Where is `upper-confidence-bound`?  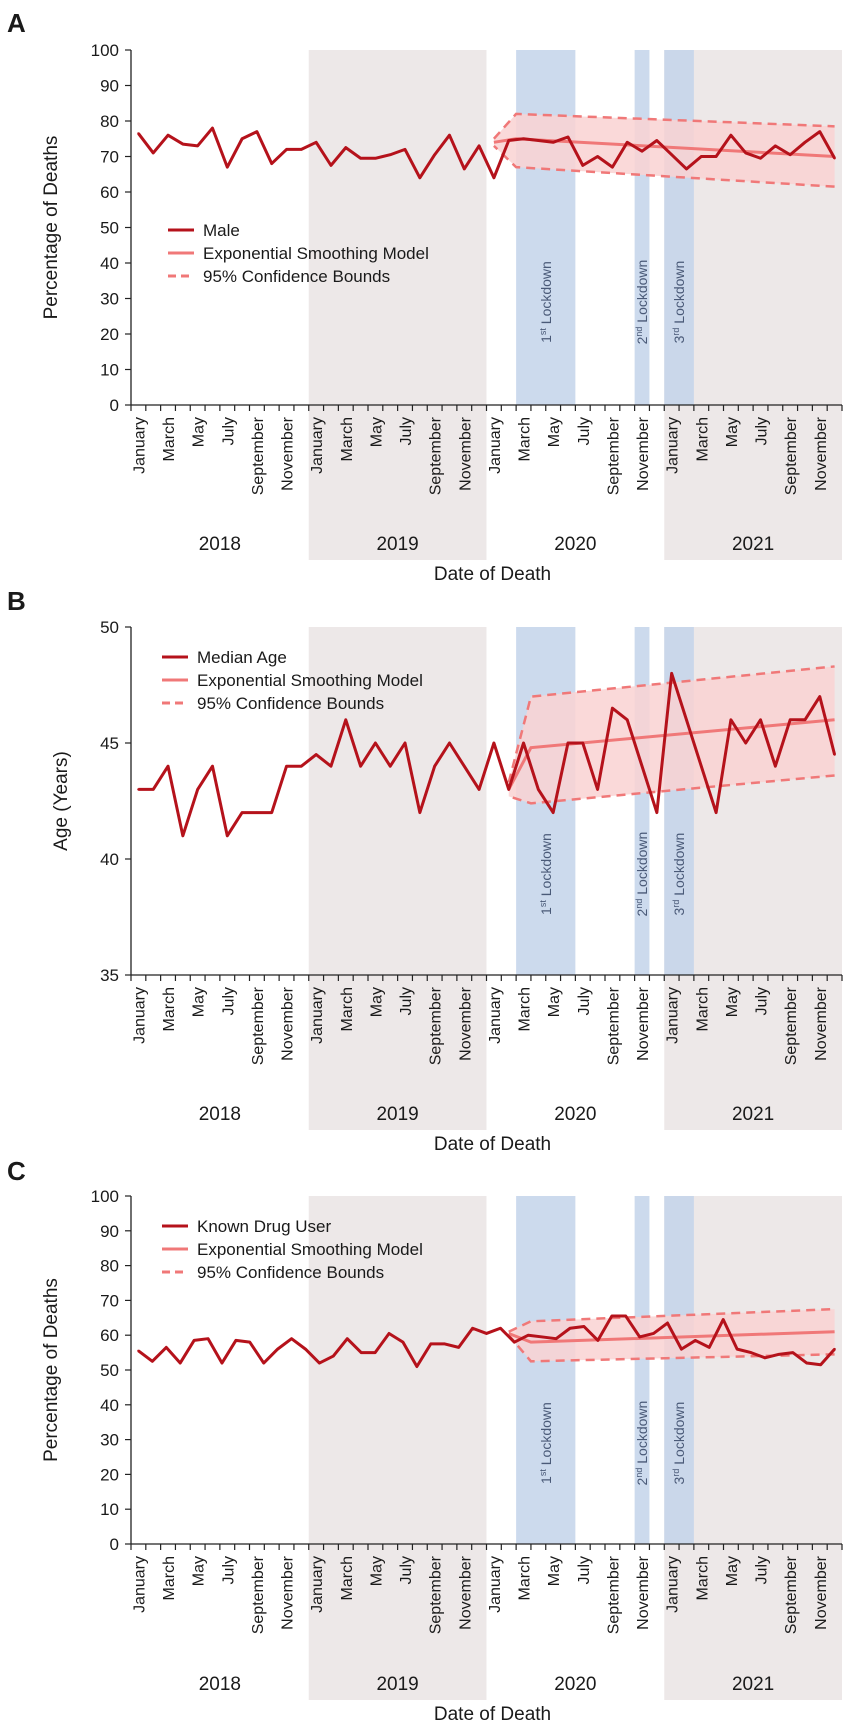
upper-confidence-bound is located at coordinates (663, 126).